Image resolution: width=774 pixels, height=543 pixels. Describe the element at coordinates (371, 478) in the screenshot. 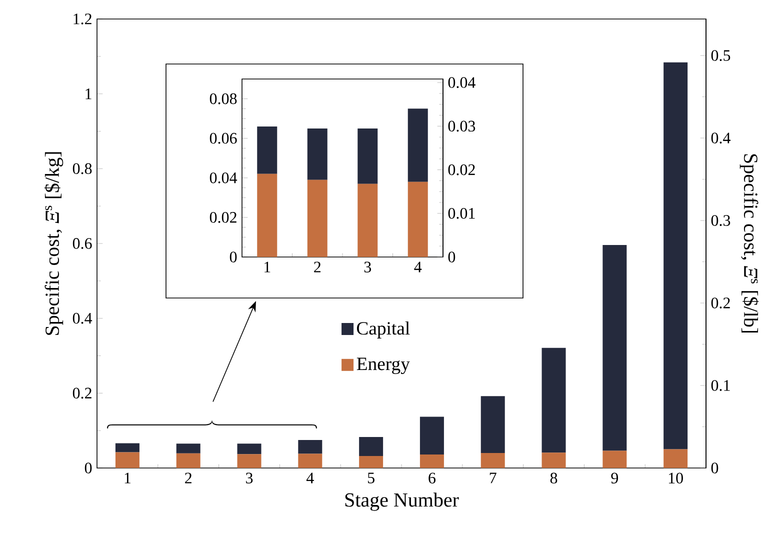

I see `x-tick-label: 5` at that location.